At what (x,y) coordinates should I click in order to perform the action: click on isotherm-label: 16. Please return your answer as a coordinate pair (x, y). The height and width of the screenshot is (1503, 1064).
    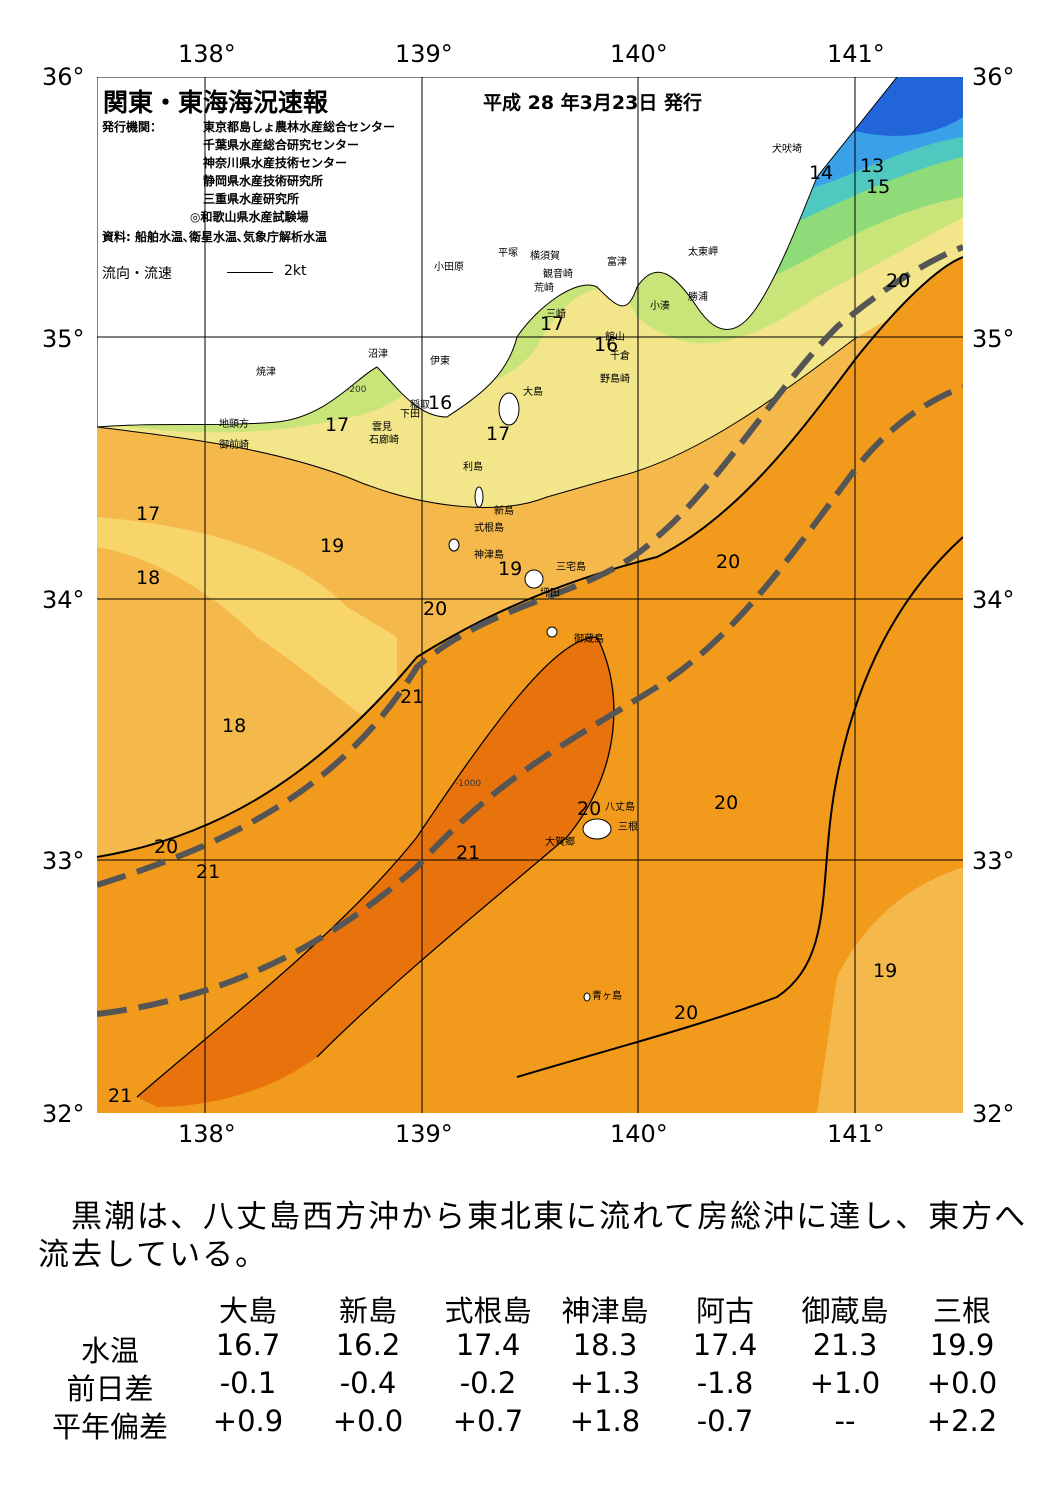
    Looking at the image, I should click on (440, 403).